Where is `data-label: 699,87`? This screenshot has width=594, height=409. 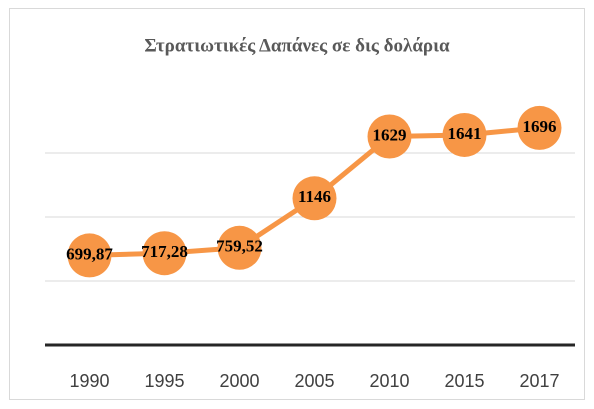
data-label: 699,87 is located at coordinates (89, 253).